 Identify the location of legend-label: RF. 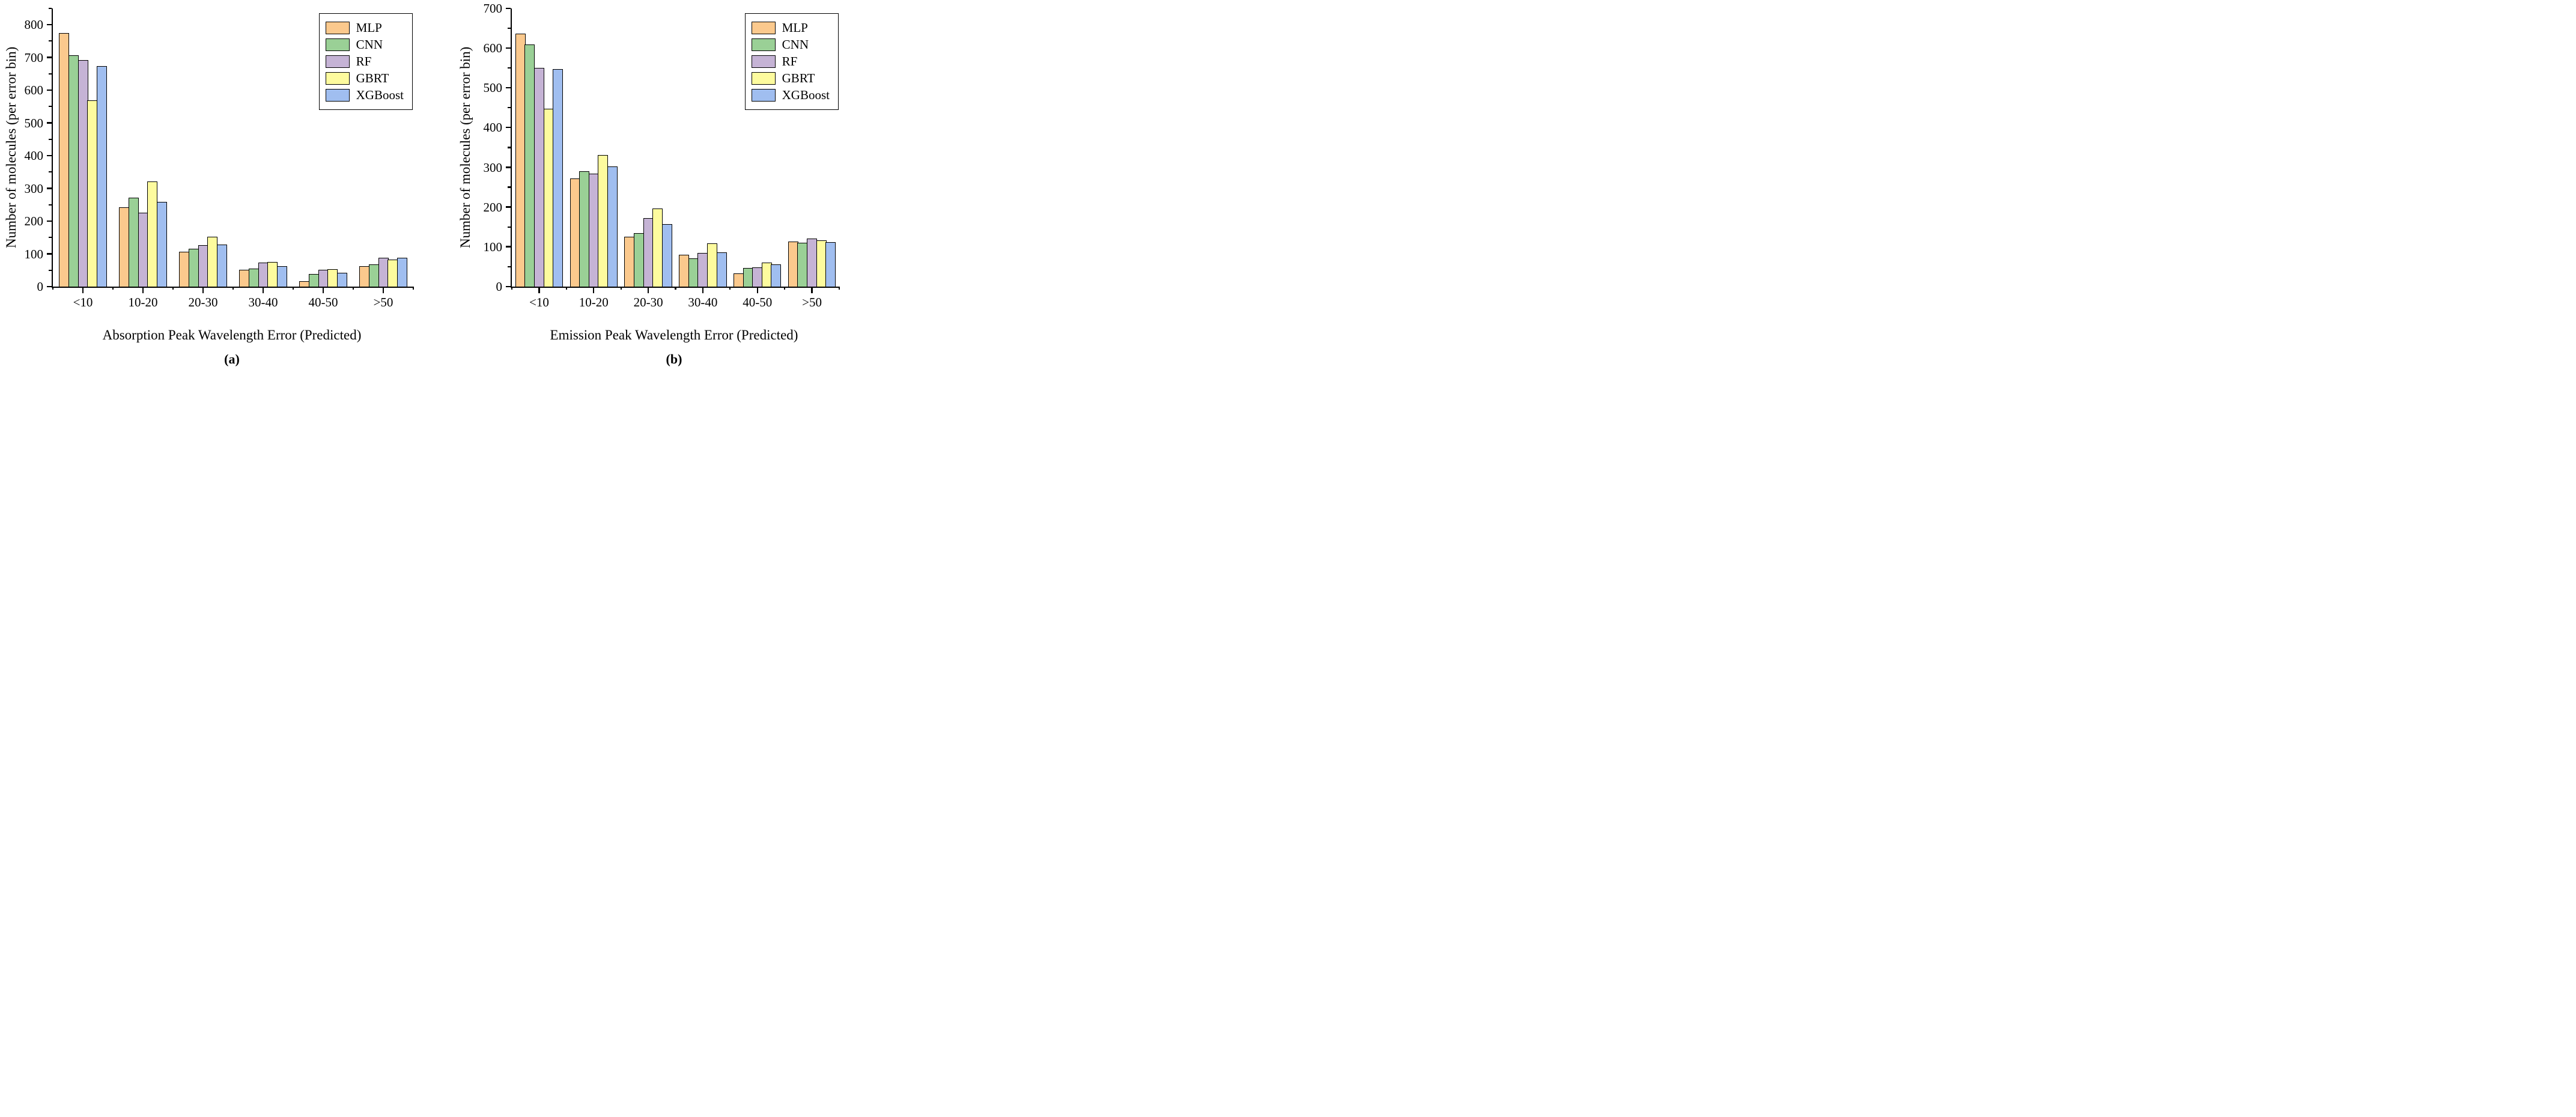
(790, 61).